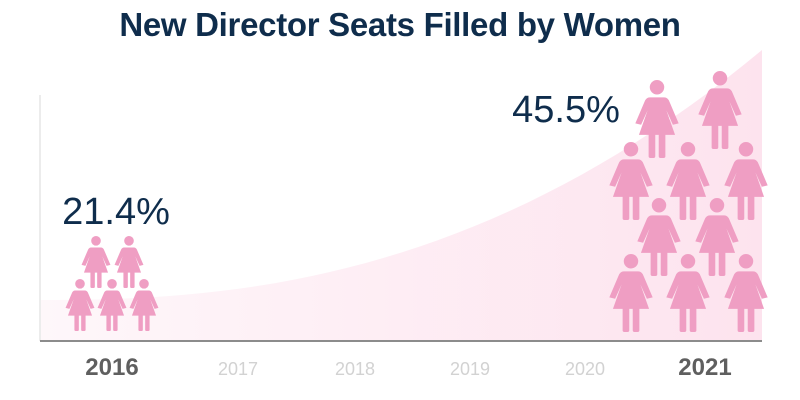 The height and width of the screenshot is (400, 800). What do you see at coordinates (400, 24) in the screenshot?
I see `chart-title: New Director Seats Filled by Women` at bounding box center [400, 24].